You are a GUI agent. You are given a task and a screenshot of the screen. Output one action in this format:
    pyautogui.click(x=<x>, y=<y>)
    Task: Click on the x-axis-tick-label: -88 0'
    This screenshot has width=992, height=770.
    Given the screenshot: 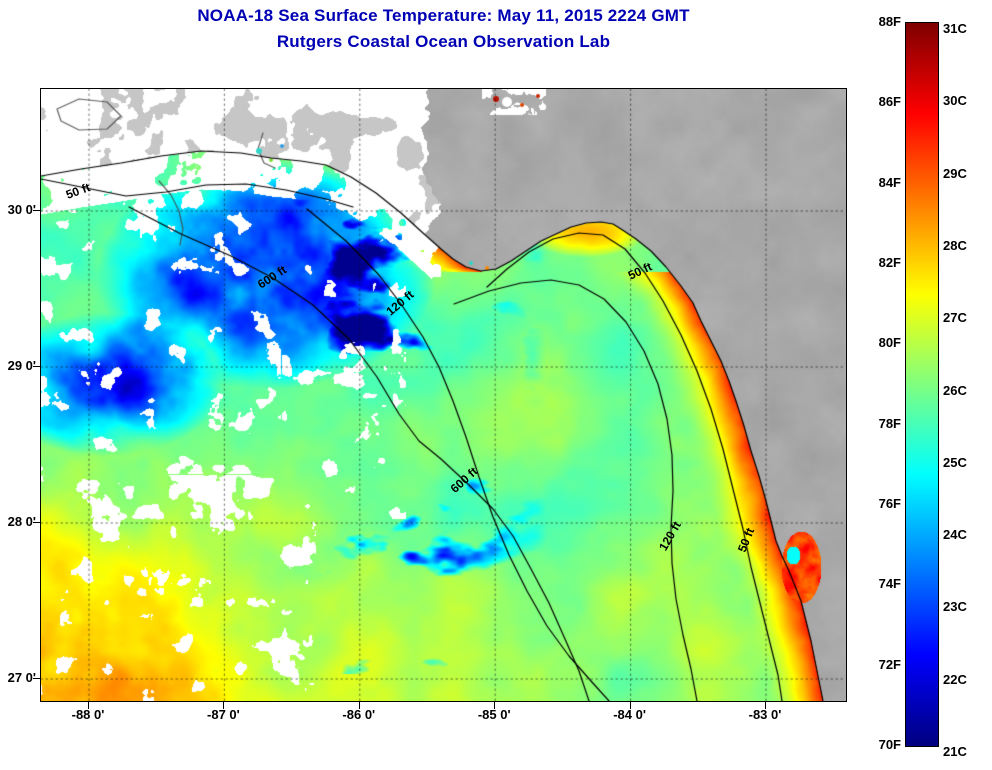 What is the action you would take?
    pyautogui.click(x=88, y=714)
    